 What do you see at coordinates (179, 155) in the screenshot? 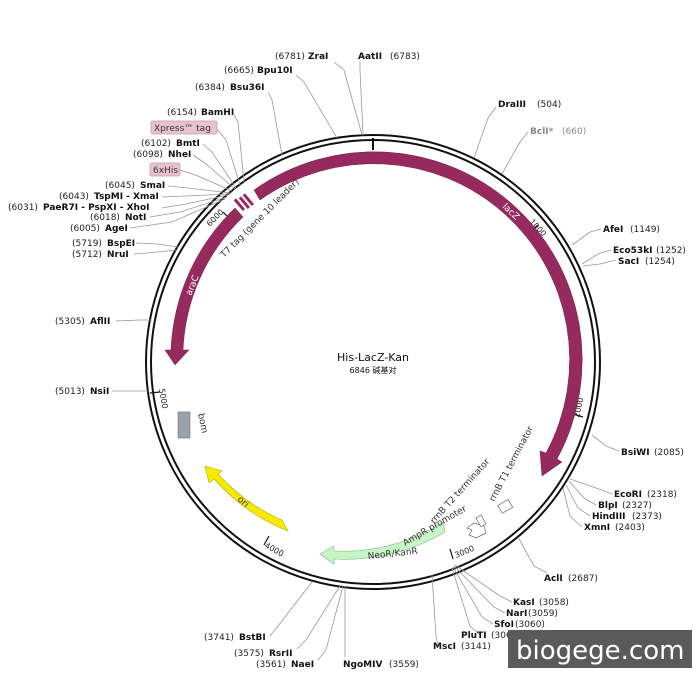
I see `site-name: NheI` at bounding box center [179, 155].